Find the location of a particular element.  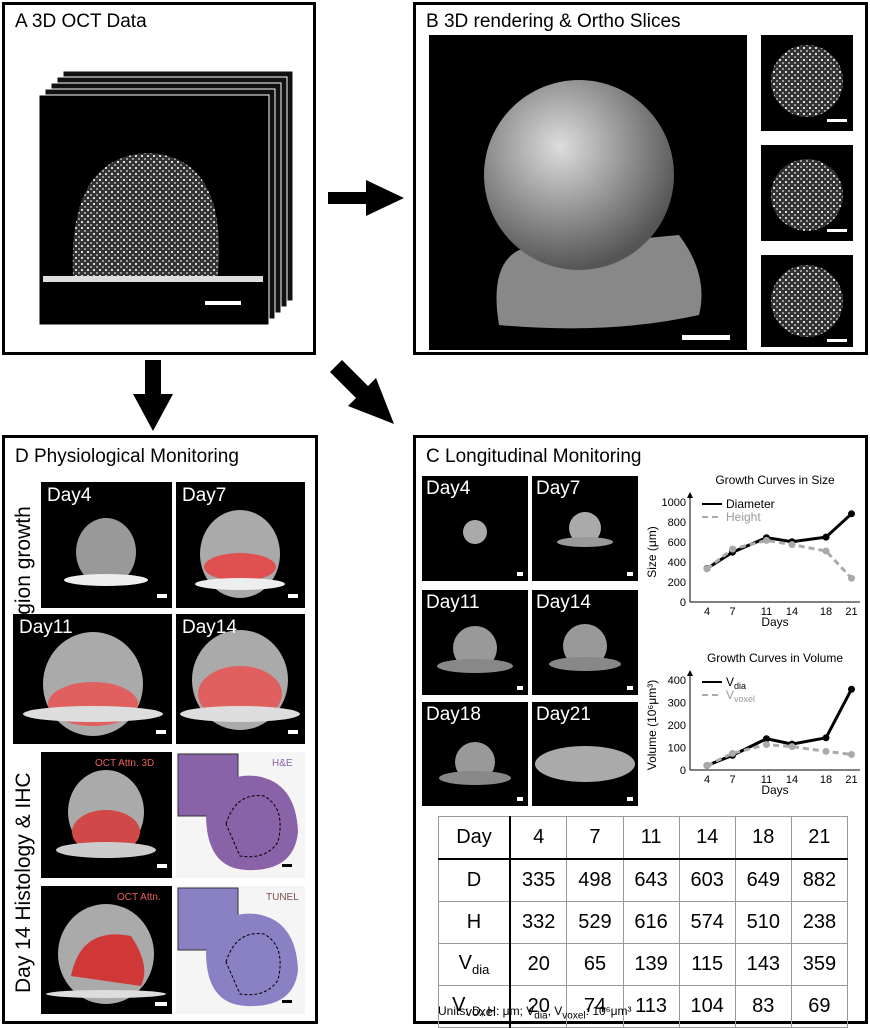

units-text: Units: D, H: μm; V is located at coordinates (486, 1011).